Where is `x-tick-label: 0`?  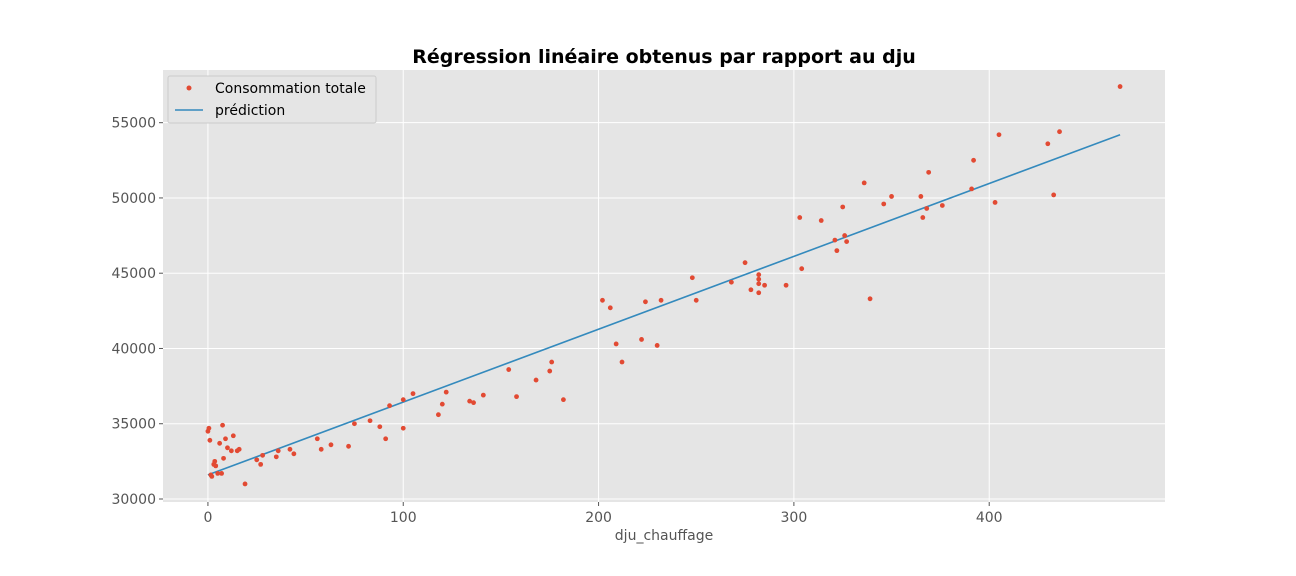 x-tick-label: 0 is located at coordinates (207, 518).